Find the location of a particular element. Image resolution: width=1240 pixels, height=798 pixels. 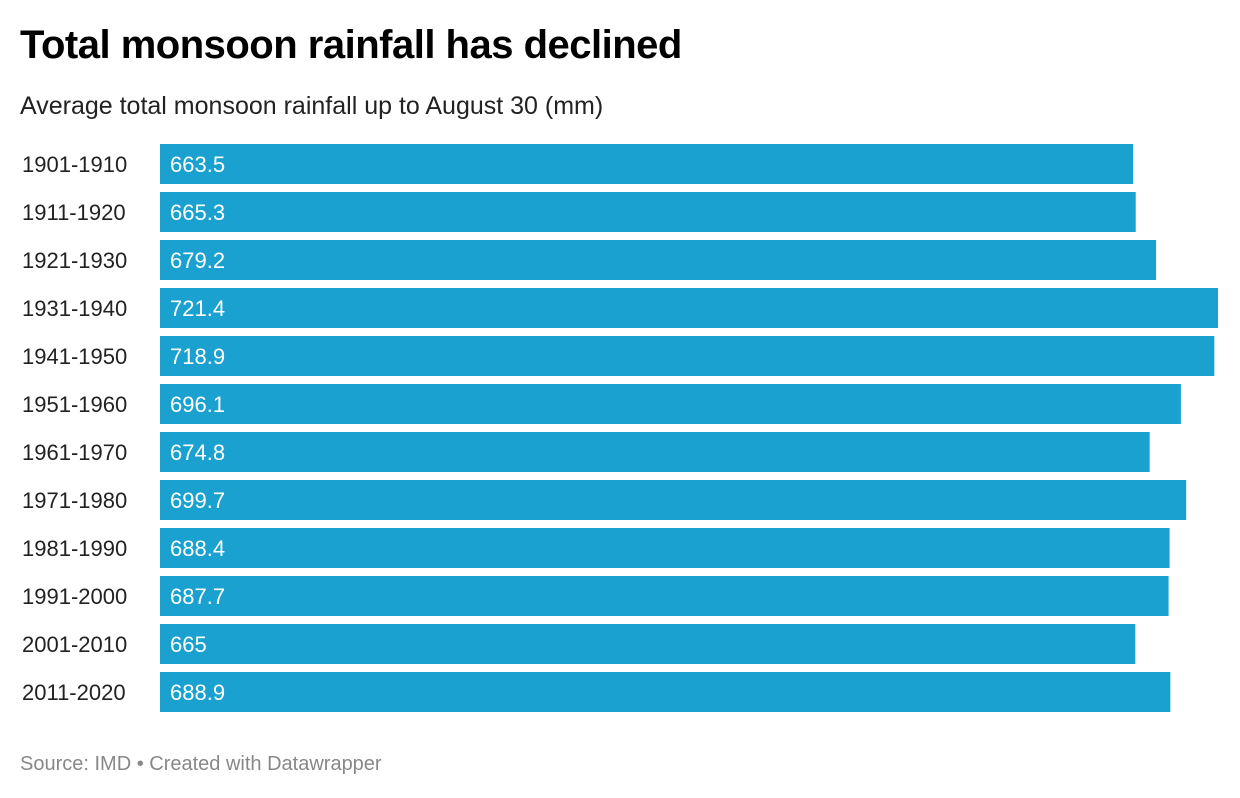

data-label: 687.7 is located at coordinates (197, 596).